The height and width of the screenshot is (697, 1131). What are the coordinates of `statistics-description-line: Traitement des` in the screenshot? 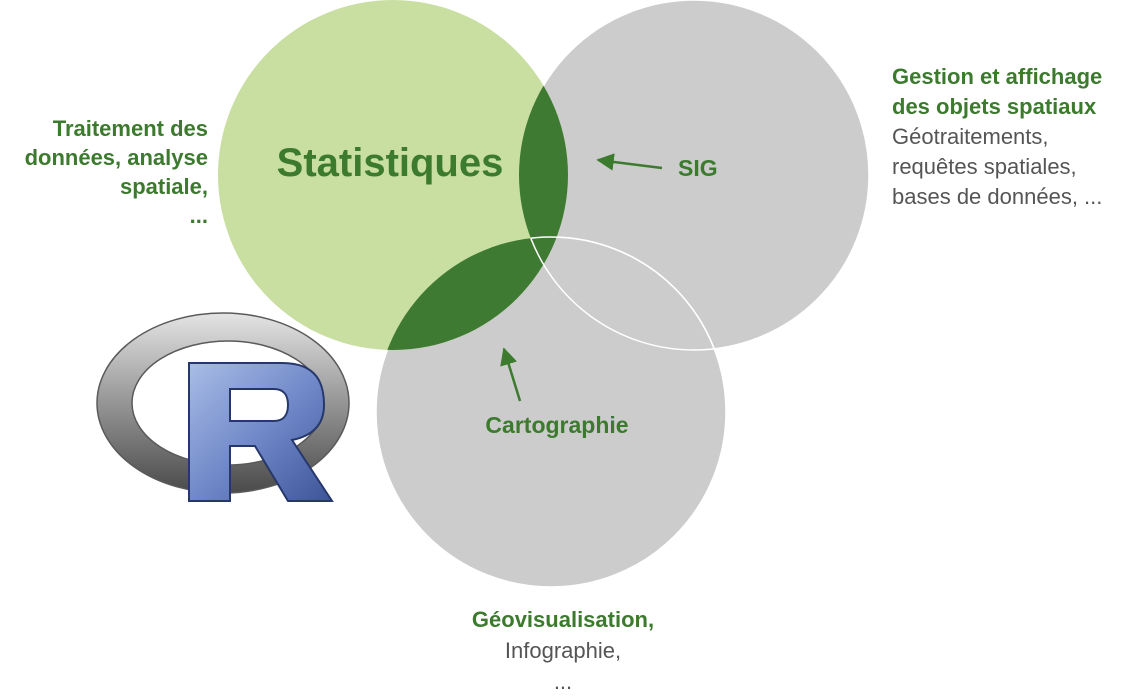 It's located at (130, 128).